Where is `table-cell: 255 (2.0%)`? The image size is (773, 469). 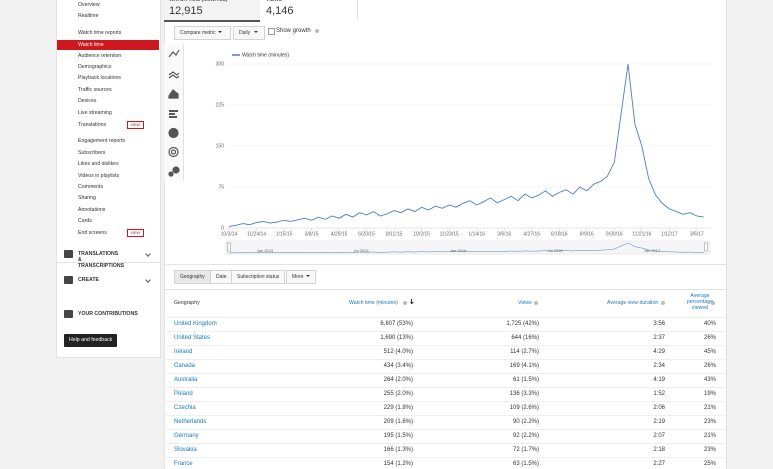
table-cell: 255 (2.0%) is located at coordinates (398, 394).